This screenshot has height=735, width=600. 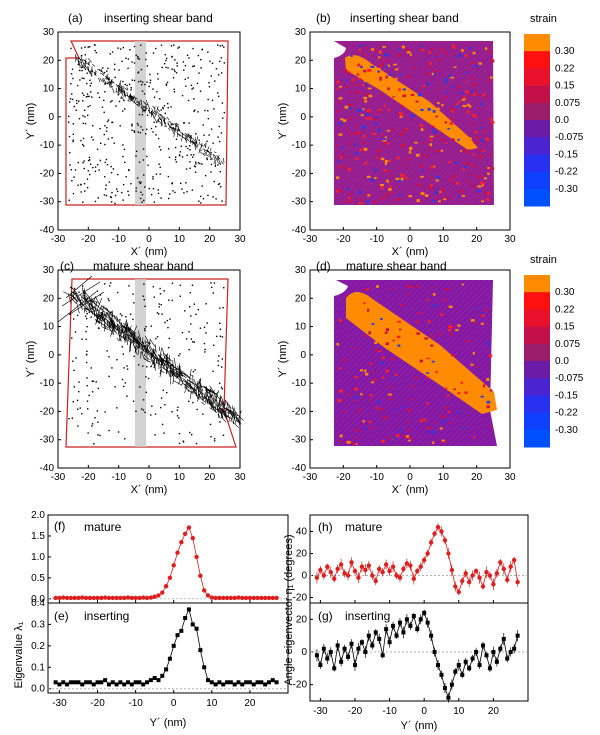 I want to click on colorbar-label: 0.0, so click(x=562, y=120).